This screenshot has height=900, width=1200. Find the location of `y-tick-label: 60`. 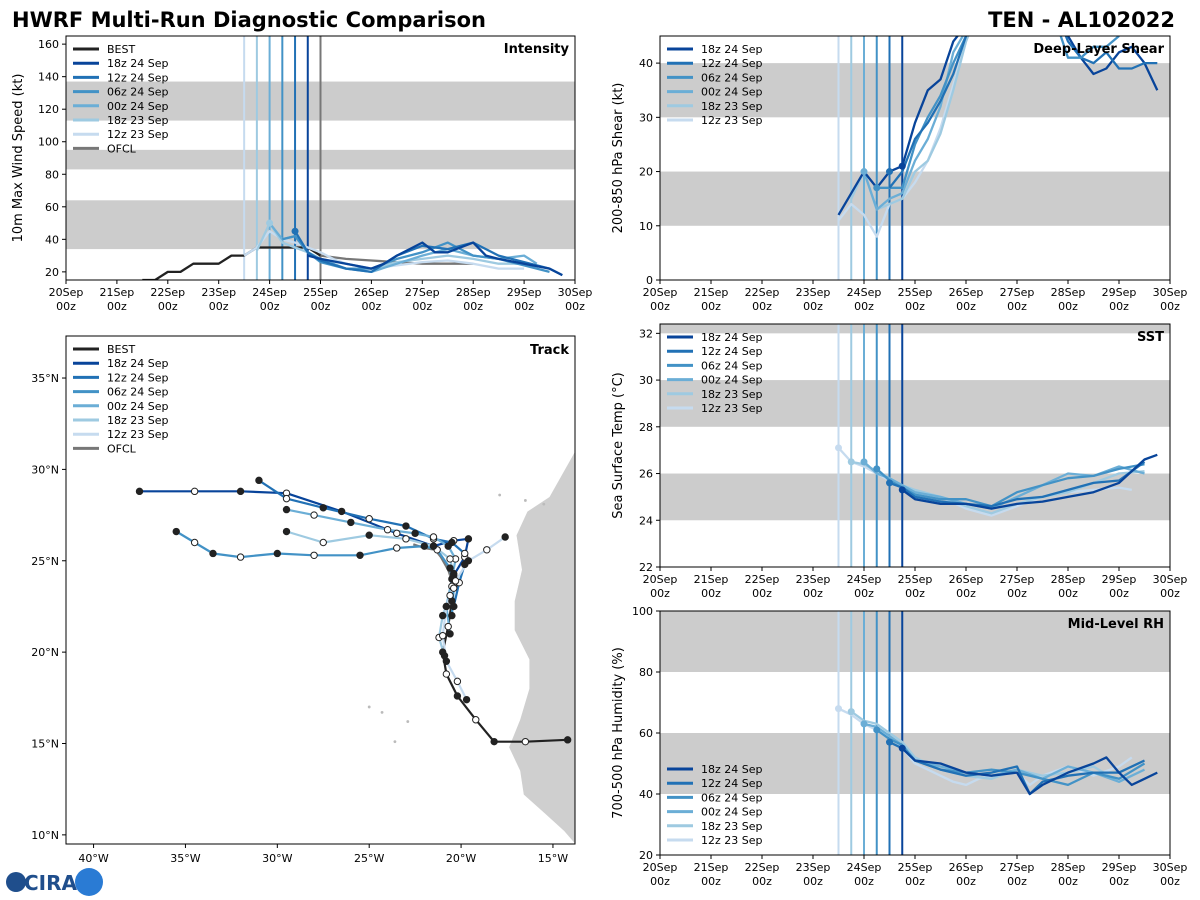

y-tick-label: 60 is located at coordinates (52, 207).